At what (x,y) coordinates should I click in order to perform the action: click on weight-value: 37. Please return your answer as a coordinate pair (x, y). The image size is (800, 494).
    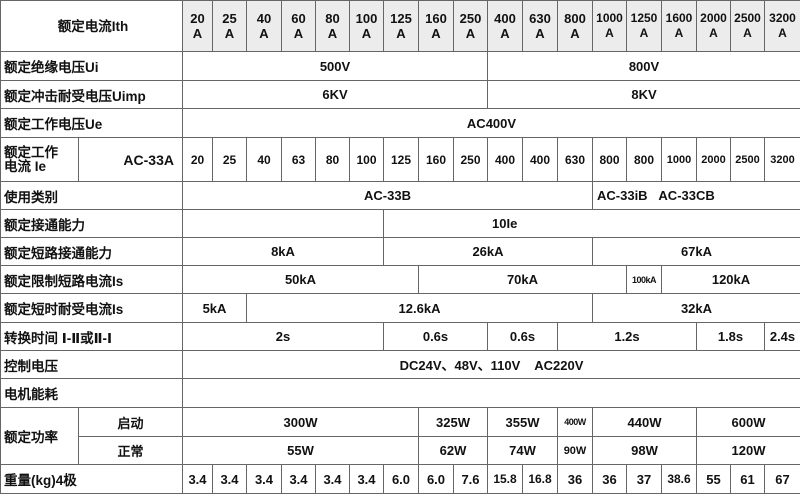
    Looking at the image, I should click on (644, 479).